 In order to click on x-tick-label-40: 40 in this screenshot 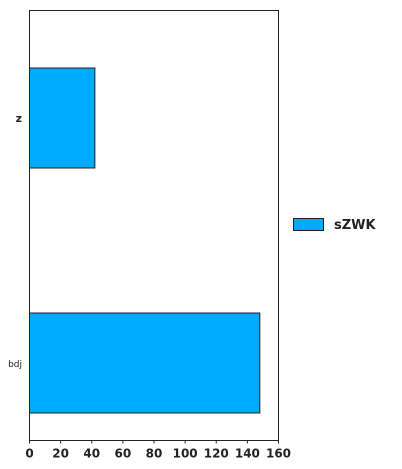, I will do `click(91, 454)`.